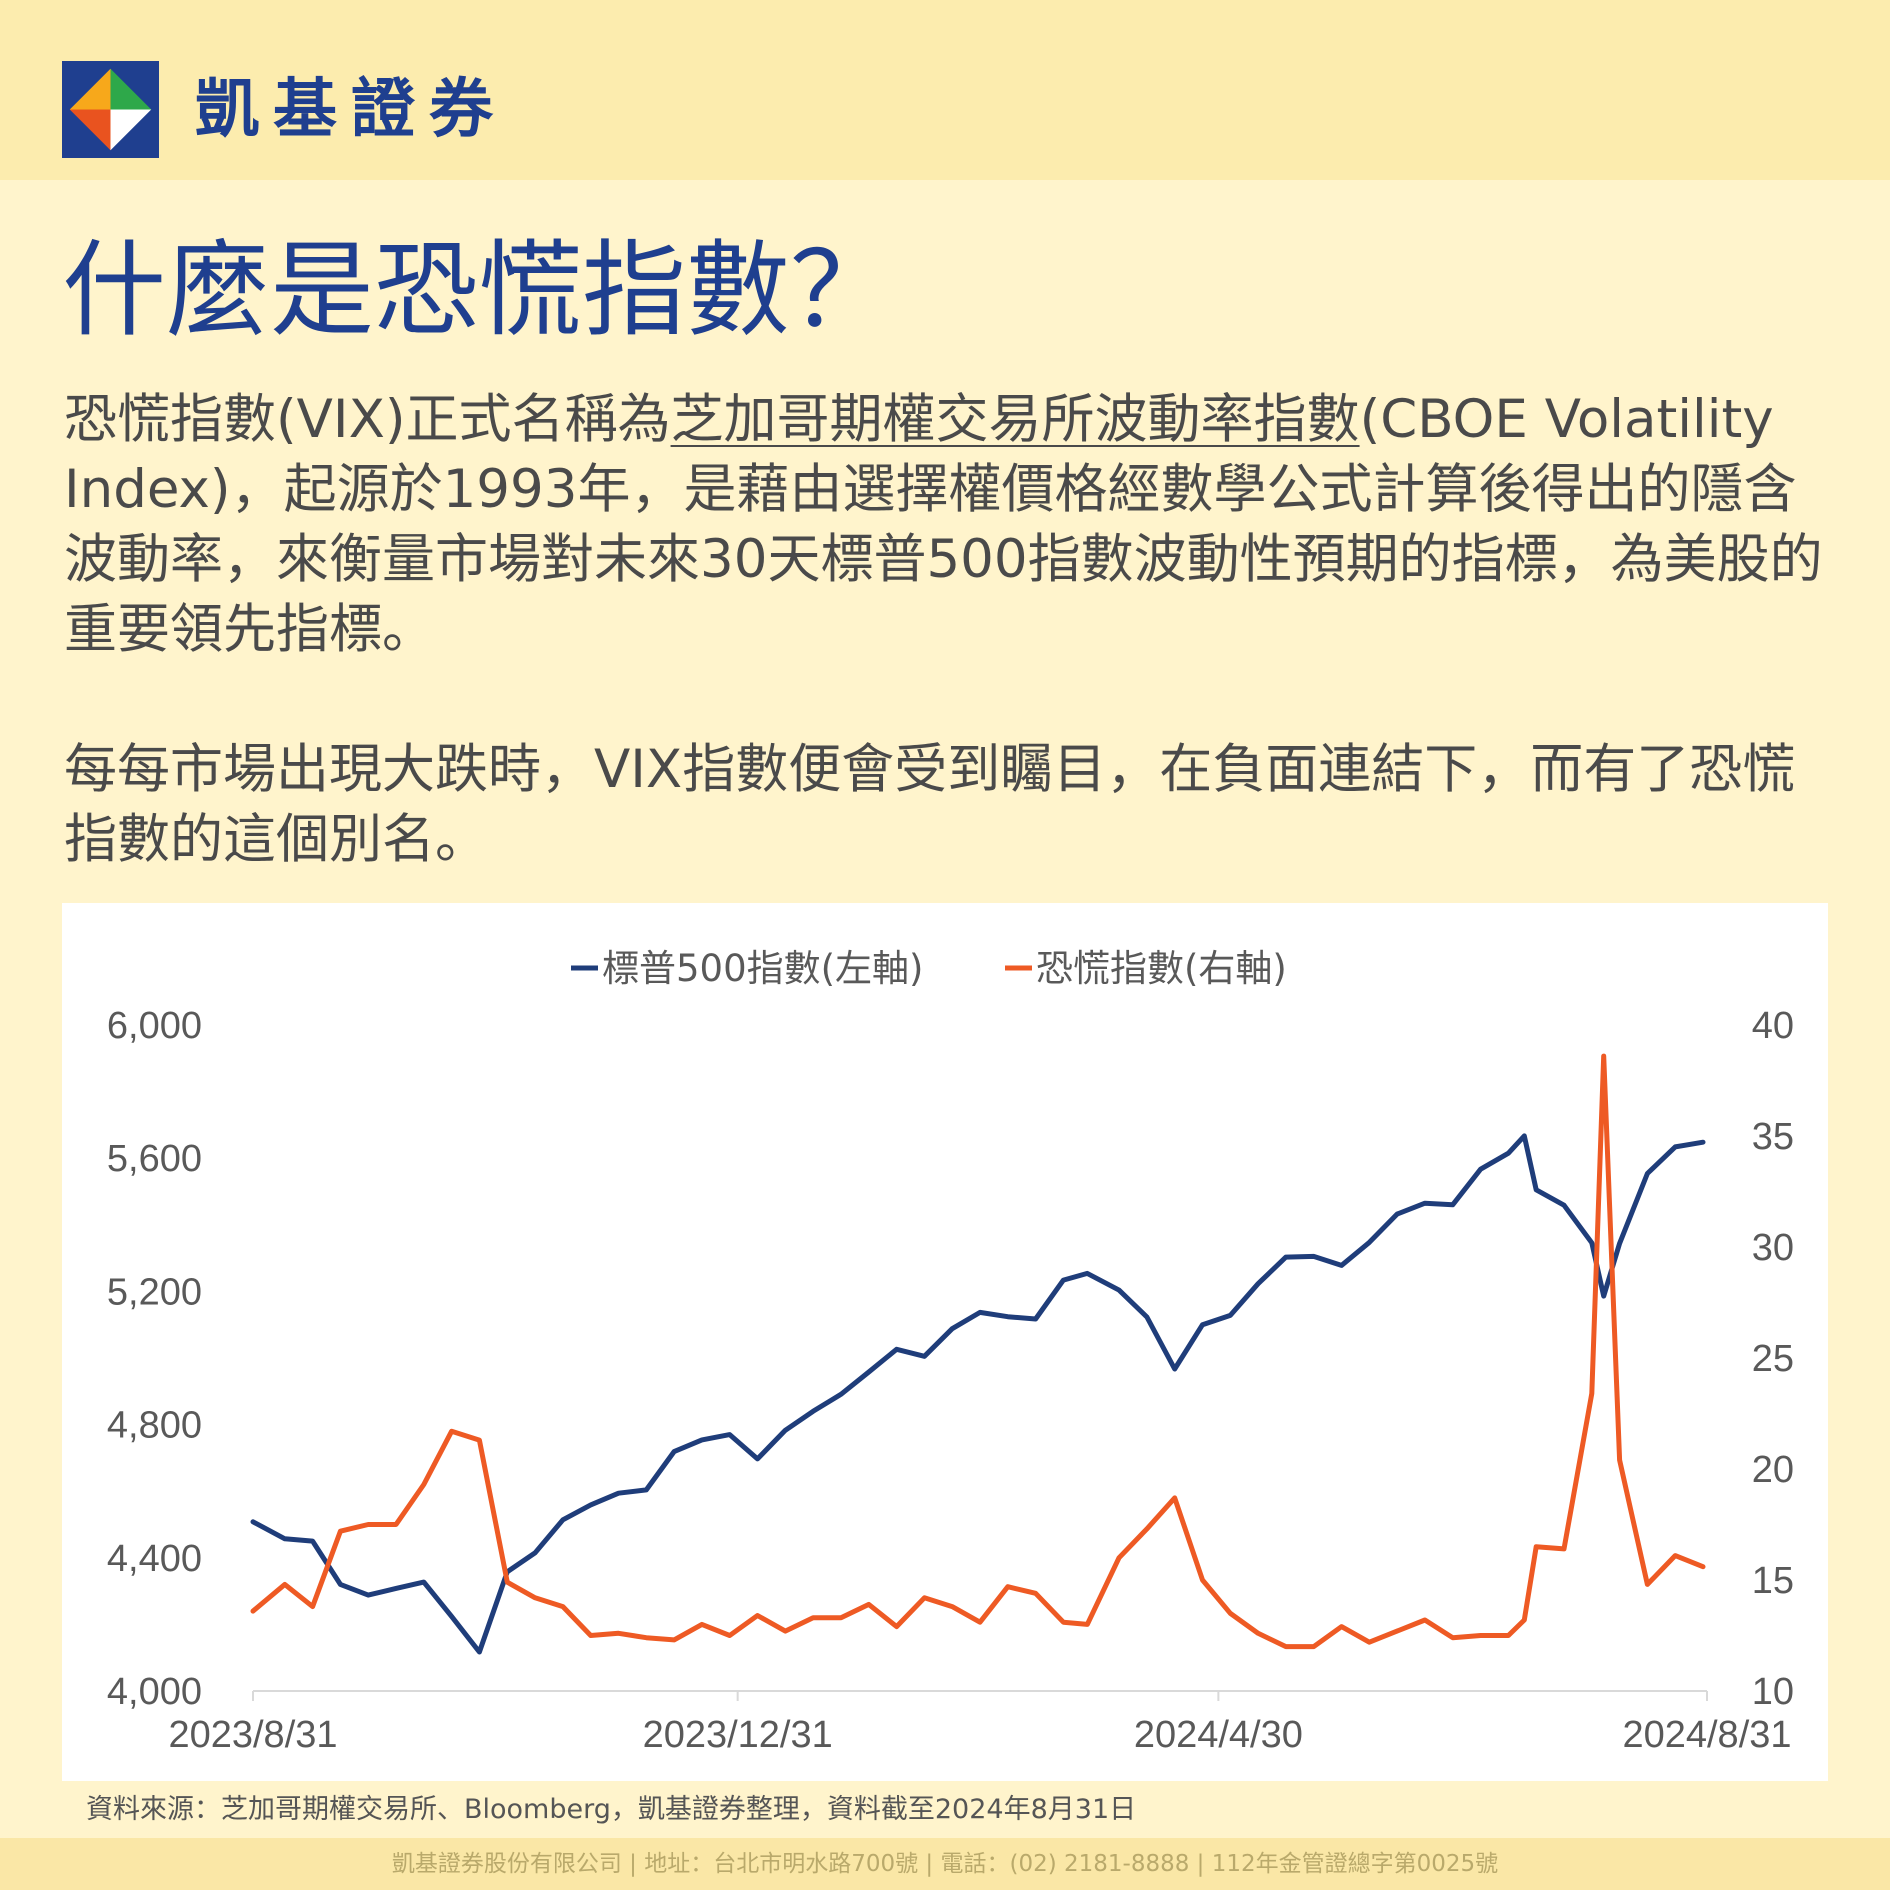 The width and height of the screenshot is (1890, 1890). What do you see at coordinates (154, 1426) in the screenshot?
I see `y-left-tick-label: 4,800` at bounding box center [154, 1426].